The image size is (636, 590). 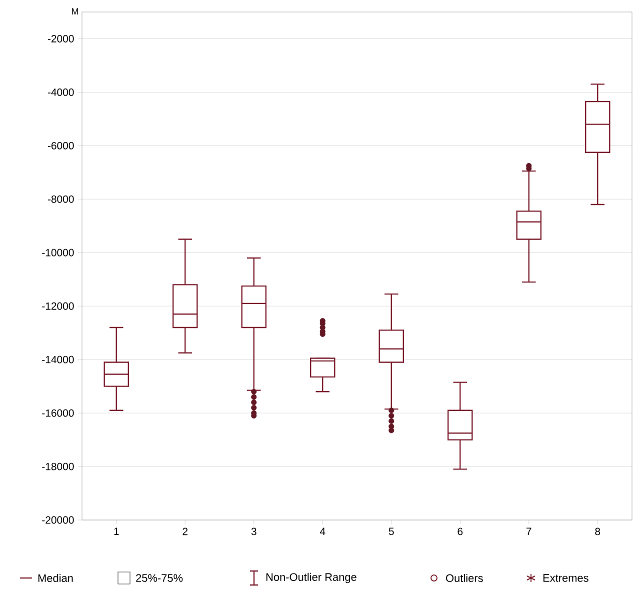 What do you see at coordinates (55, 578) in the screenshot?
I see `text: Median` at bounding box center [55, 578].